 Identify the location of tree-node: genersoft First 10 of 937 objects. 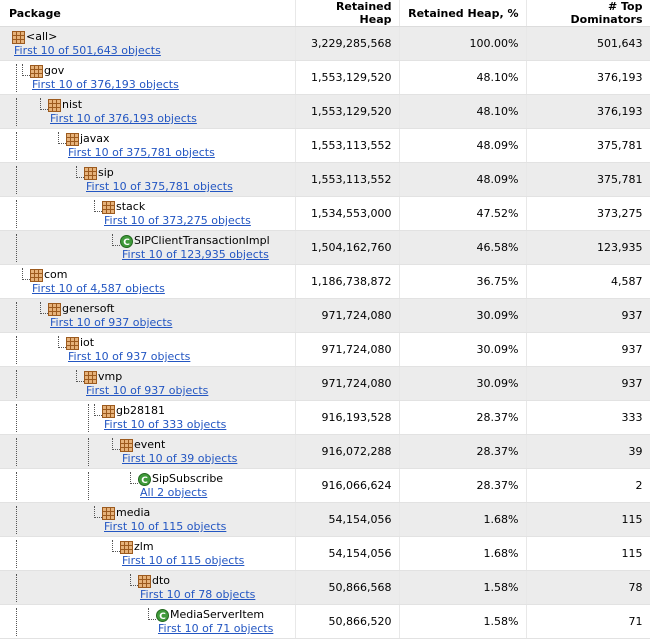
(147, 315).